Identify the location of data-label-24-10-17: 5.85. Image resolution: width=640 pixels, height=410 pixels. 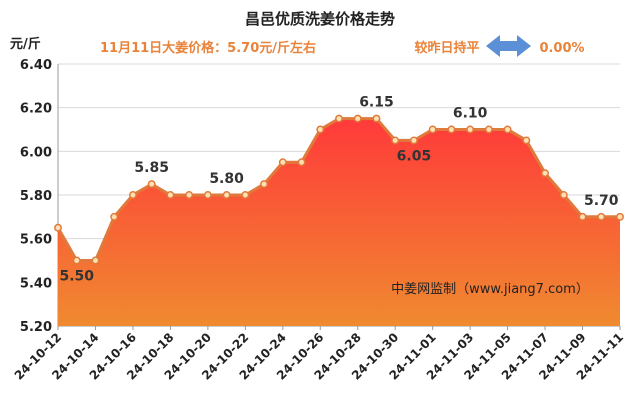
(151, 168).